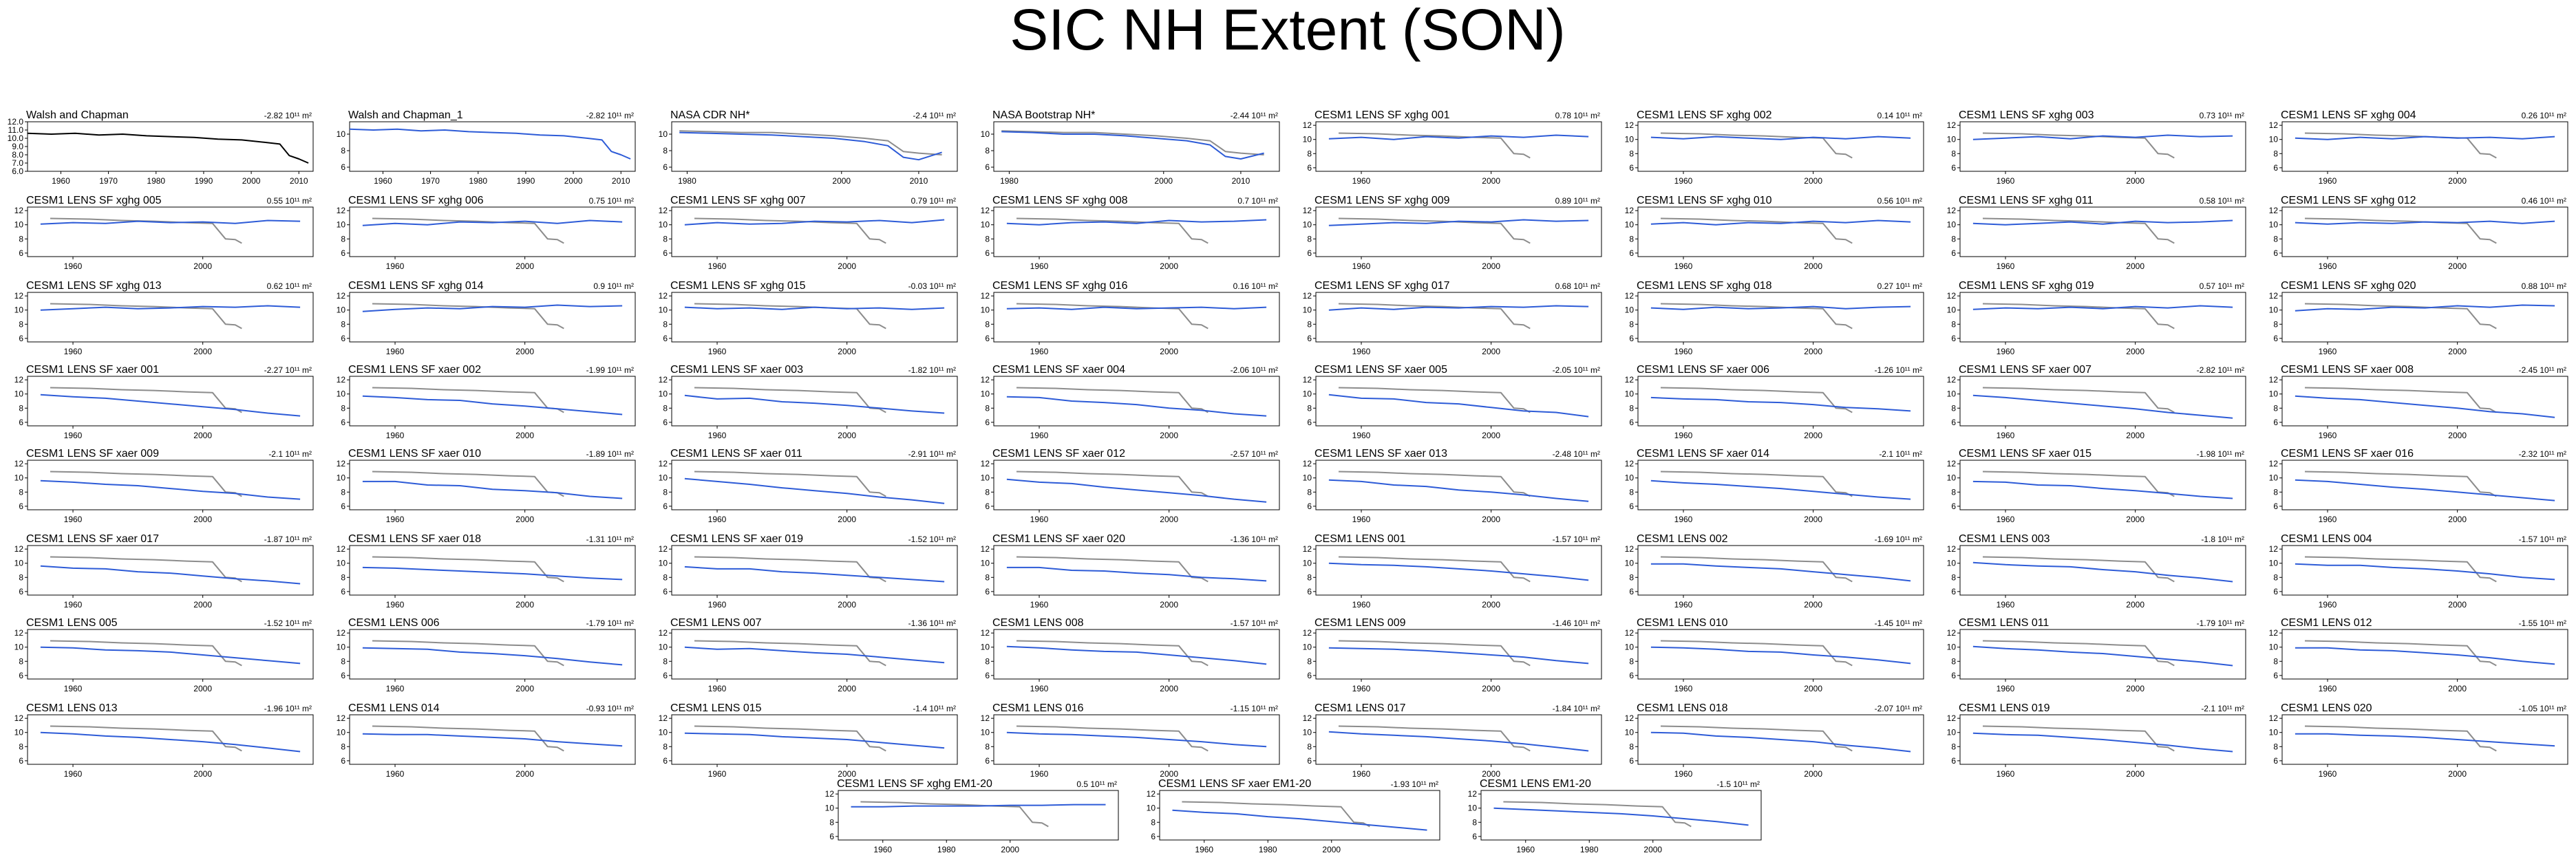 This screenshot has width=2576, height=862. Describe the element at coordinates (1380, 454) in the screenshot. I see `panel-title: CESM1 LENS SF xaer 013` at that location.